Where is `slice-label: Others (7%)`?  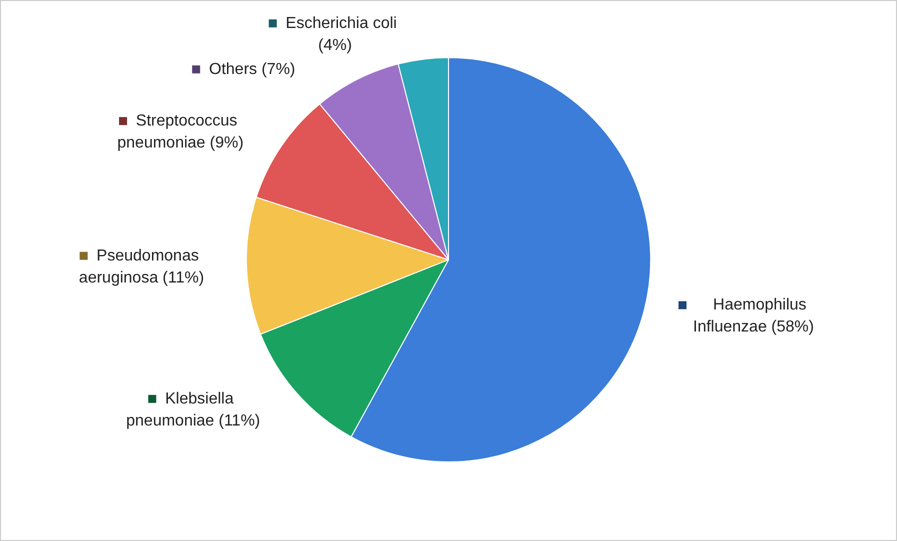
slice-label: Others (7%) is located at coordinates (252, 69).